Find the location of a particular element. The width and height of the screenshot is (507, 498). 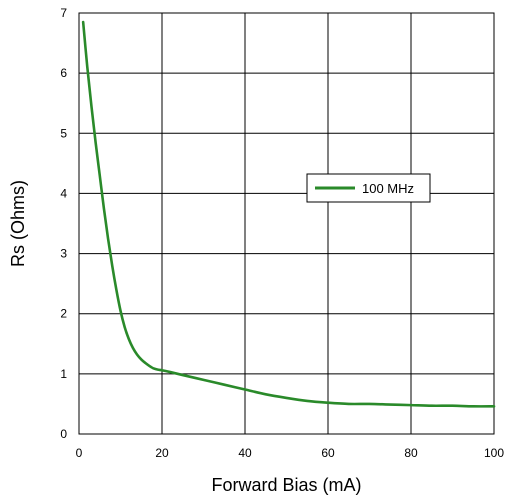

x-tick-label: 80 is located at coordinates (411, 453).